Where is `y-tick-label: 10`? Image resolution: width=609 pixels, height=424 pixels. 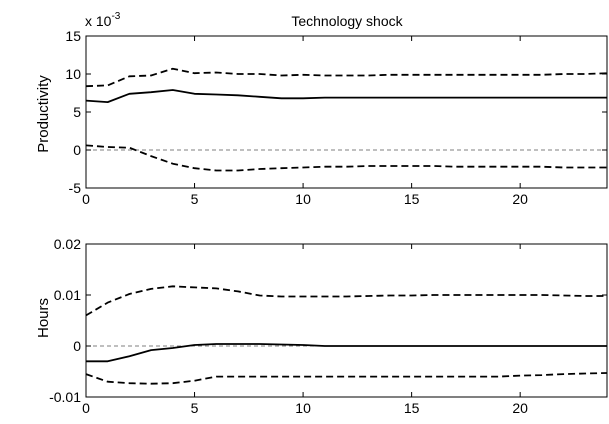 y-tick-label: 10 is located at coordinates (73, 74).